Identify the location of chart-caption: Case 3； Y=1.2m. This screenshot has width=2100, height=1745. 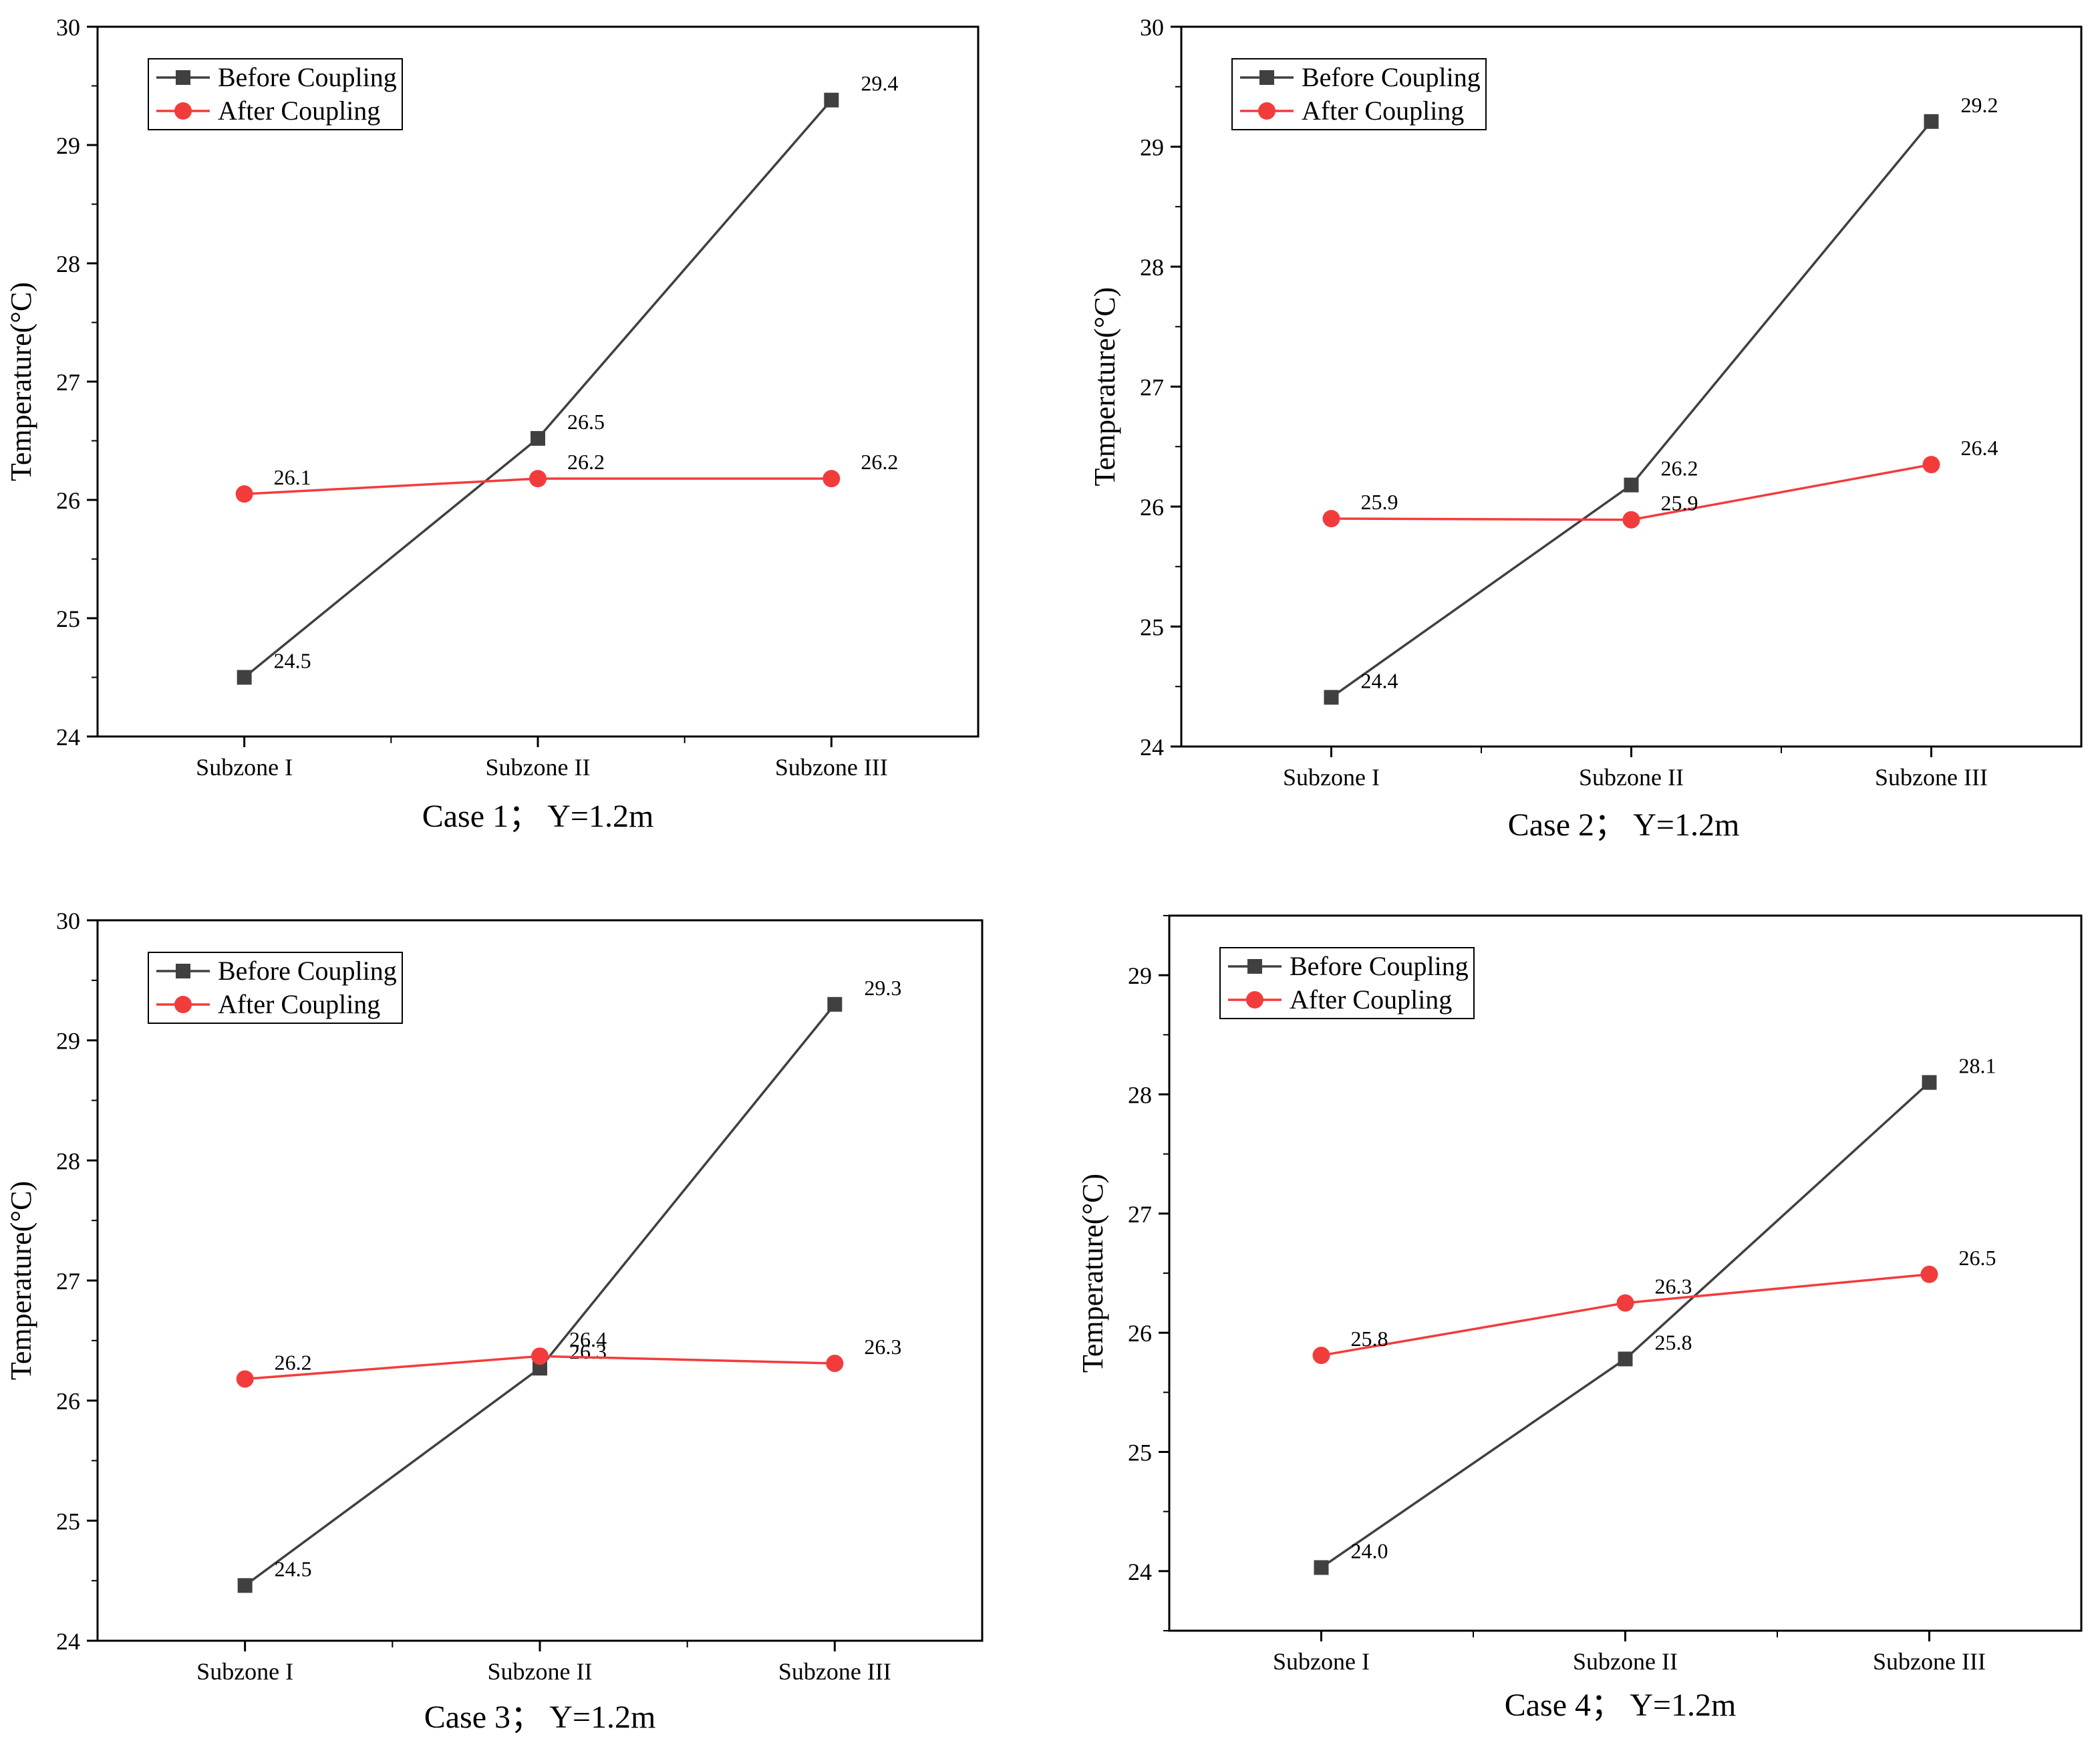
(540, 1717).